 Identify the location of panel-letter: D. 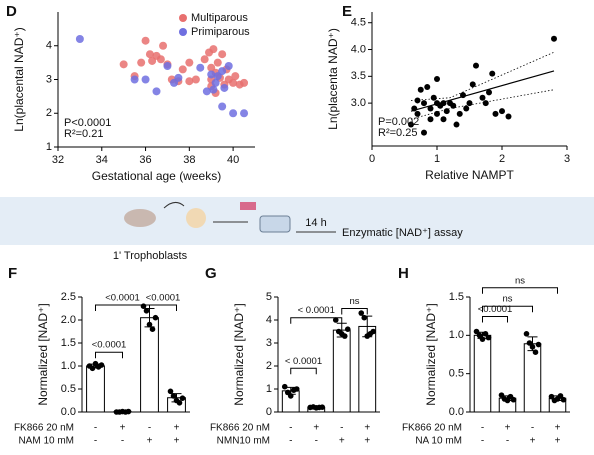
(11, 11).